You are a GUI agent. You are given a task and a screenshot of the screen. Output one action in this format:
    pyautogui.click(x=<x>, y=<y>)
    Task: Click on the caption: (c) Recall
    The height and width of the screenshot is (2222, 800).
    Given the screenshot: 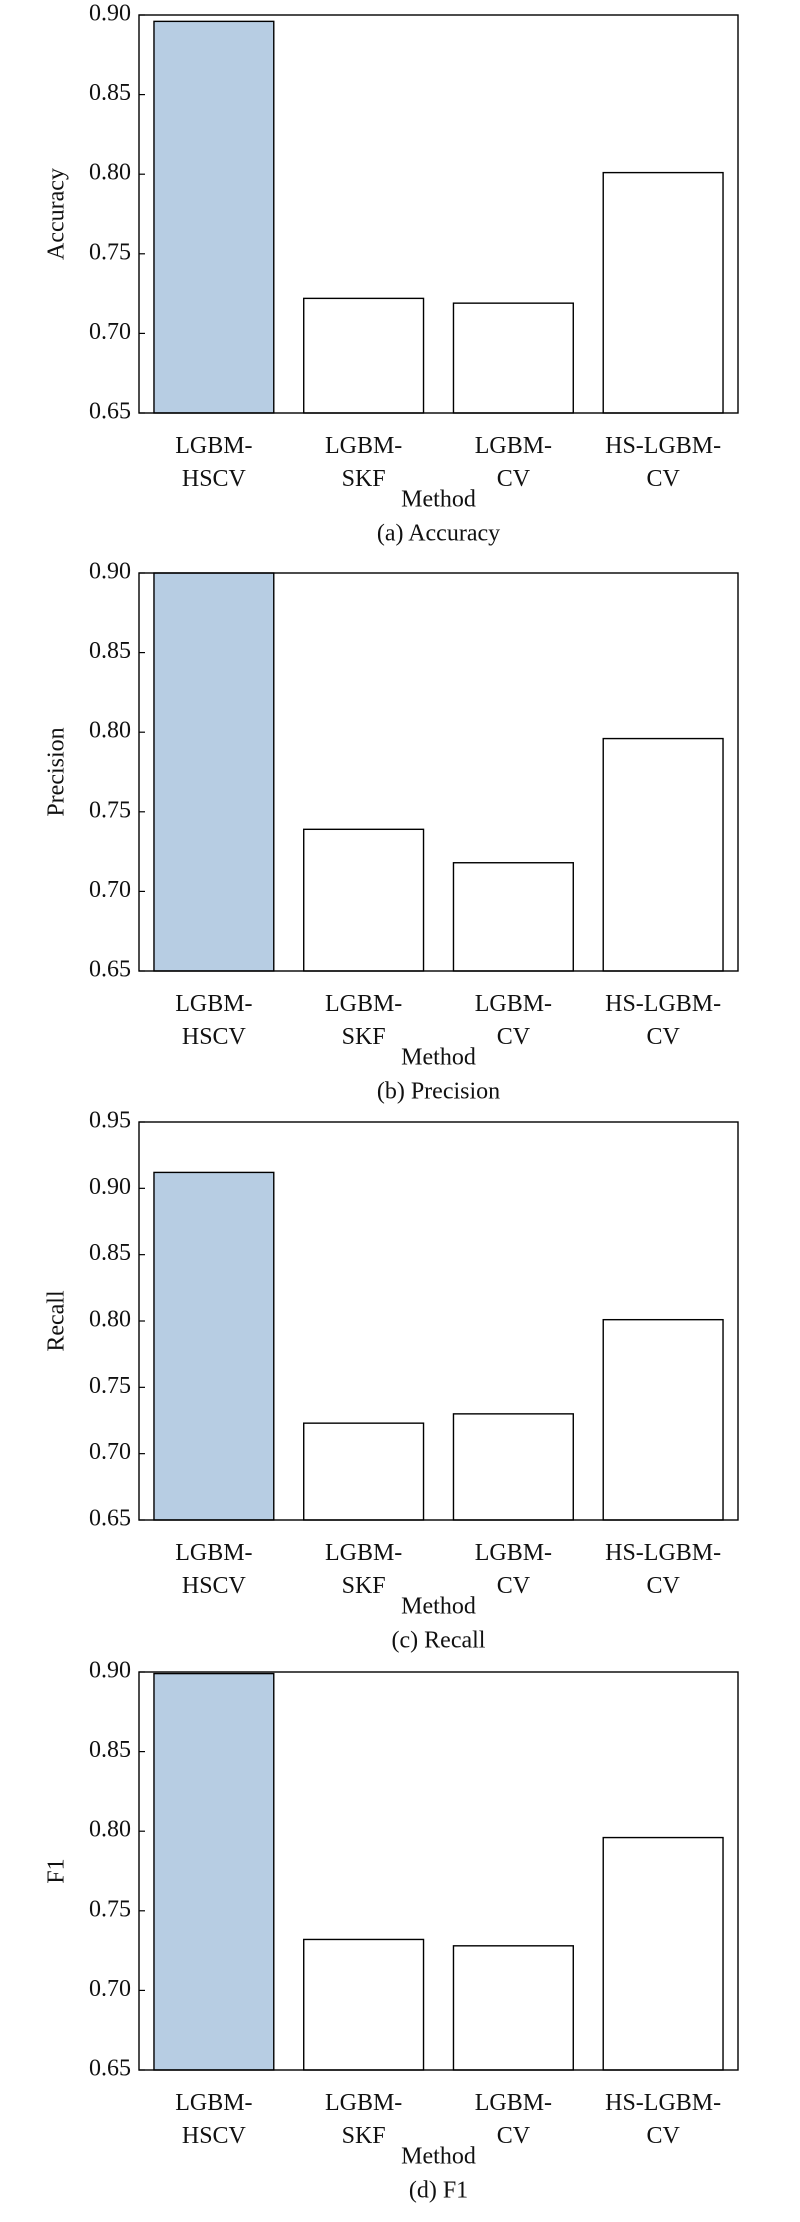 What is the action you would take?
    pyautogui.click(x=439, y=1641)
    